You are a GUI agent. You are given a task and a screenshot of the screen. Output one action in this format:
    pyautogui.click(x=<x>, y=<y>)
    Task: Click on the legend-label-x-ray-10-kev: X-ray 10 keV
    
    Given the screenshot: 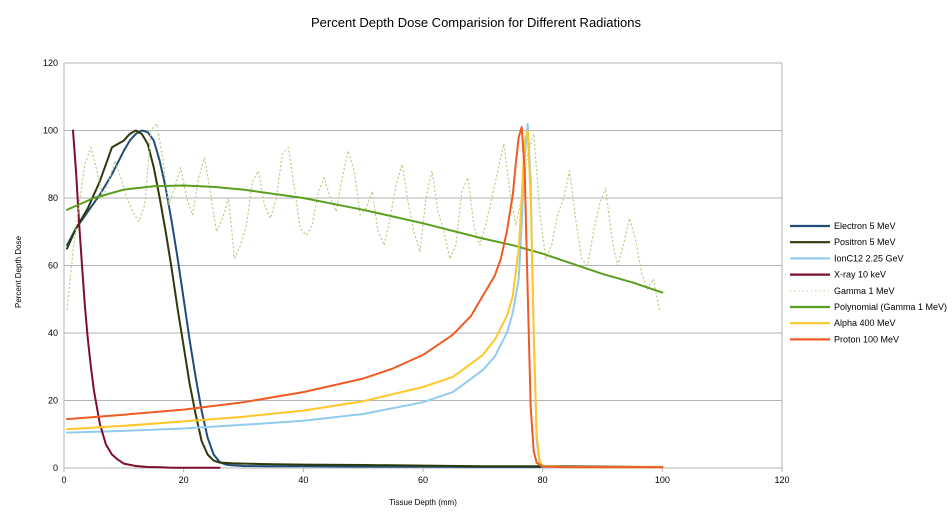 What is the action you would take?
    pyautogui.click(x=860, y=275)
    